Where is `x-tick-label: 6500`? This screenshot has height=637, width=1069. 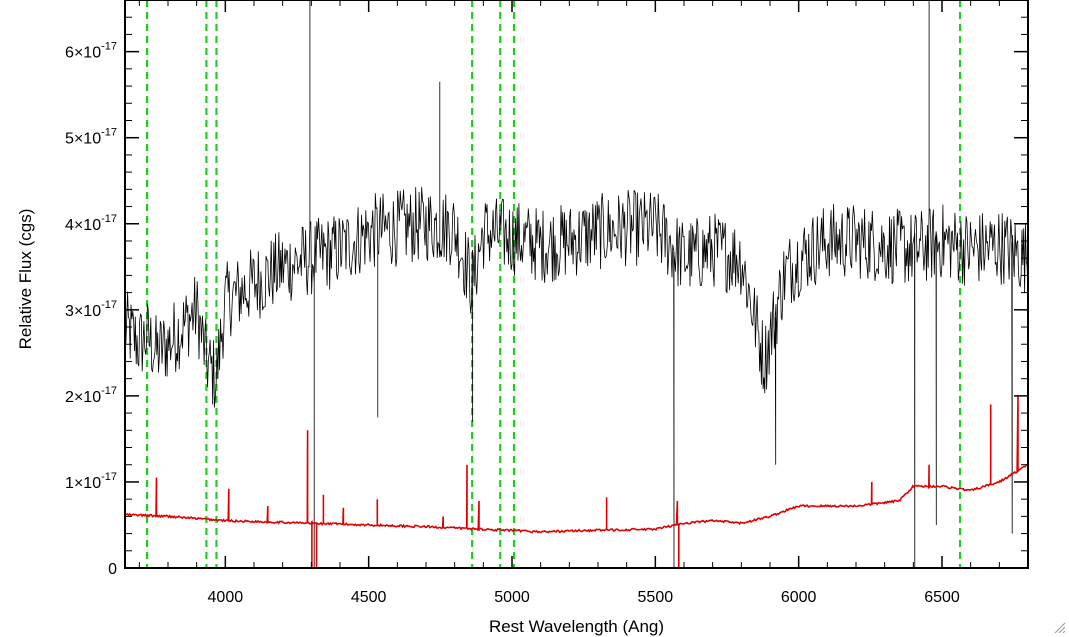
x-tick-label: 6500 is located at coordinates (942, 597).